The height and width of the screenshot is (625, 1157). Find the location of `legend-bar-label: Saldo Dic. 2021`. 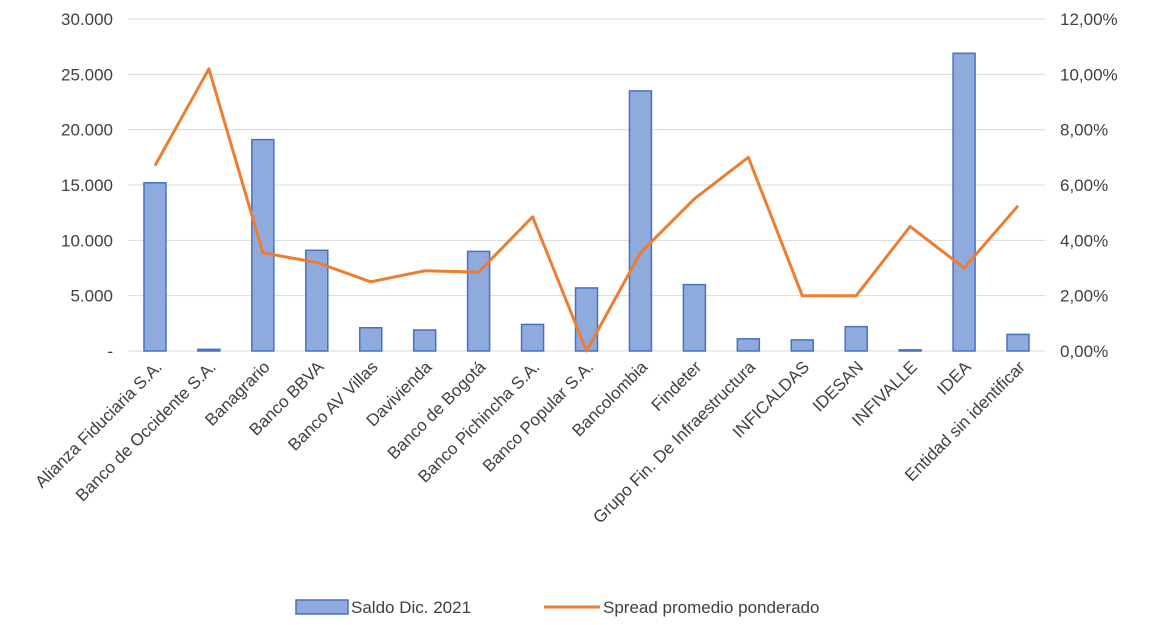

legend-bar-label: Saldo Dic. 2021 is located at coordinates (411, 607).